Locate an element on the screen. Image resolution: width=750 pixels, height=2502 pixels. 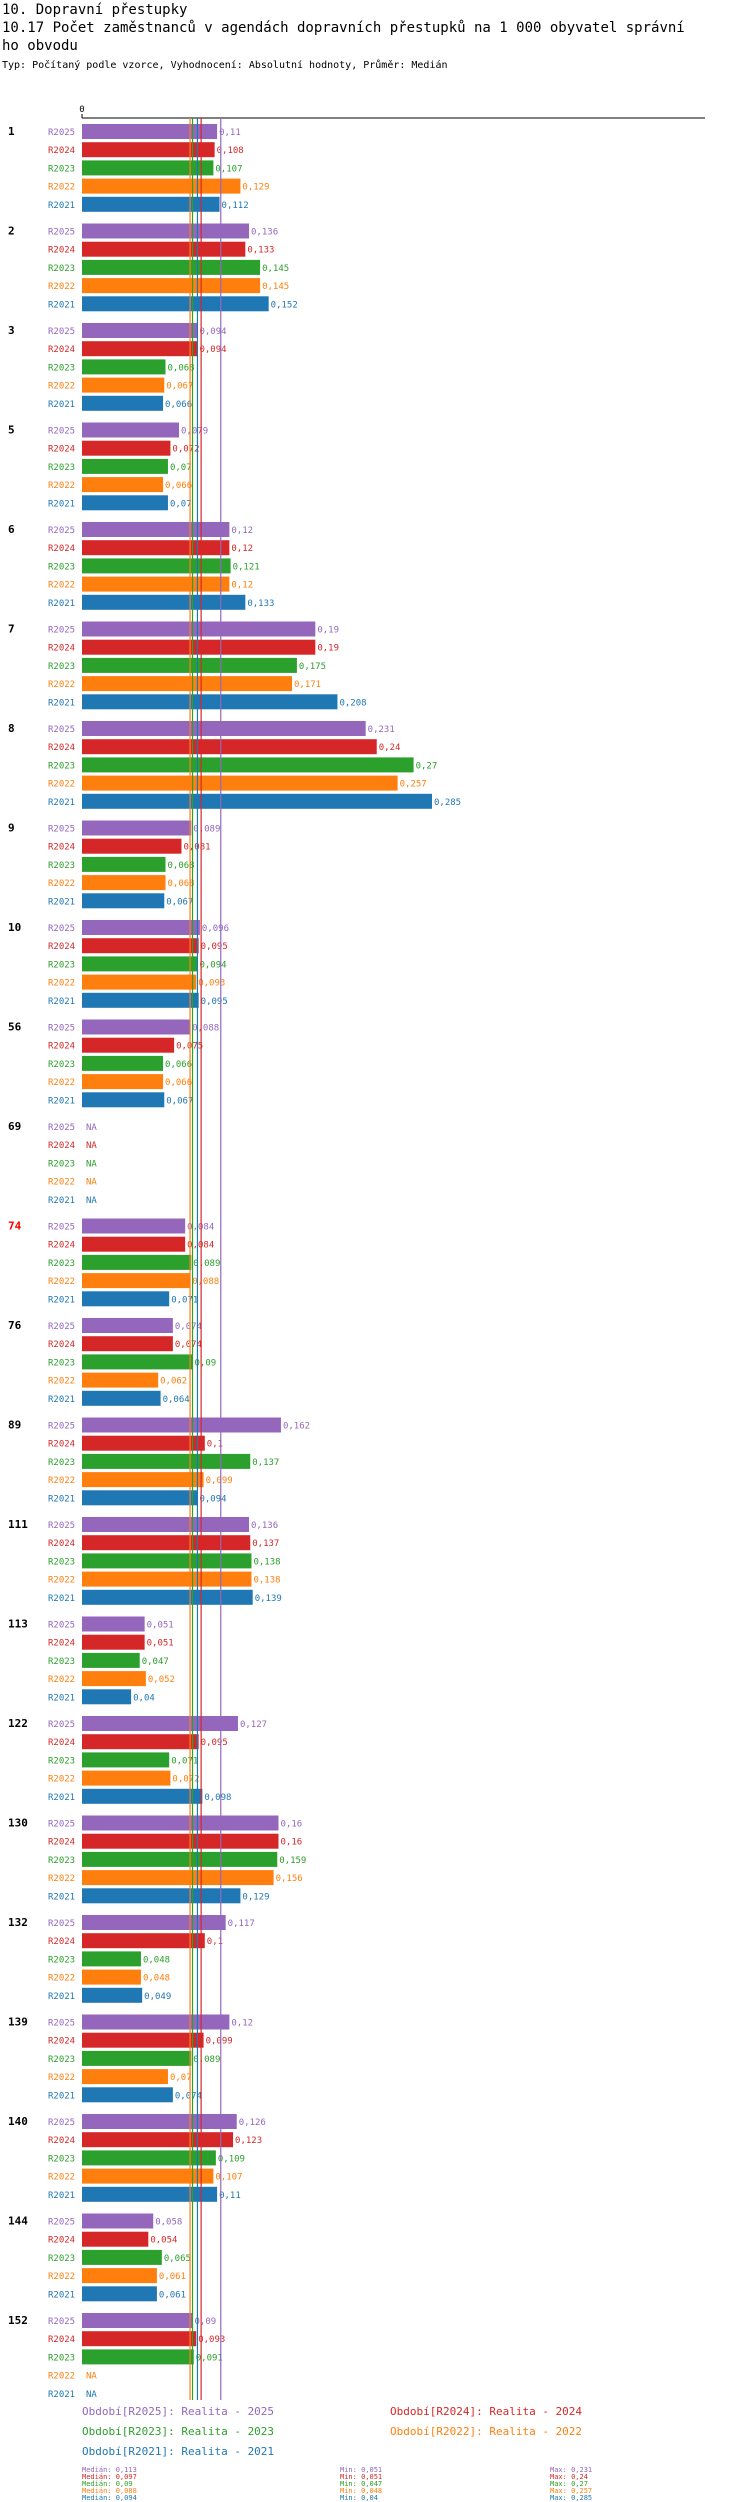
value-label: 0,11 is located at coordinates (230, 2196).